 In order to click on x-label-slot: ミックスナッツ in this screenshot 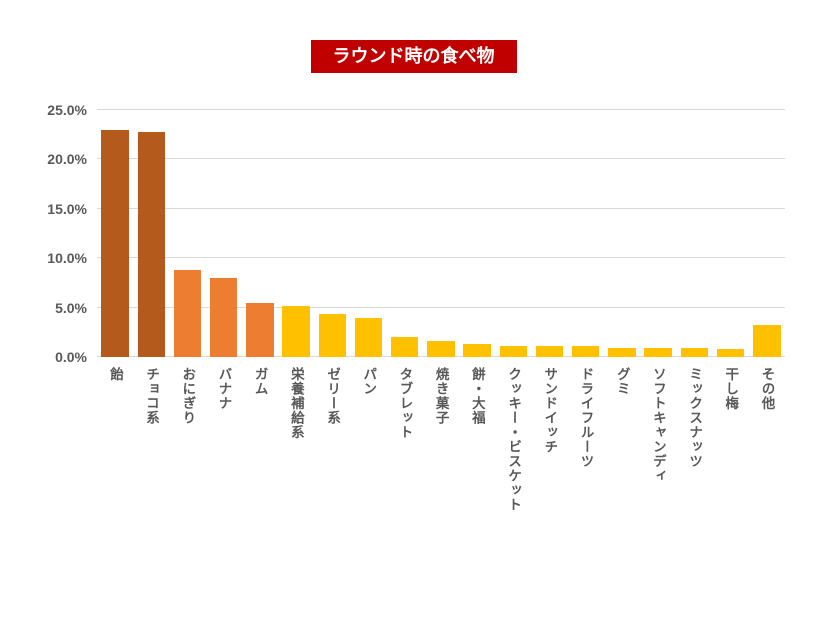, I will do `click(694, 418)`.